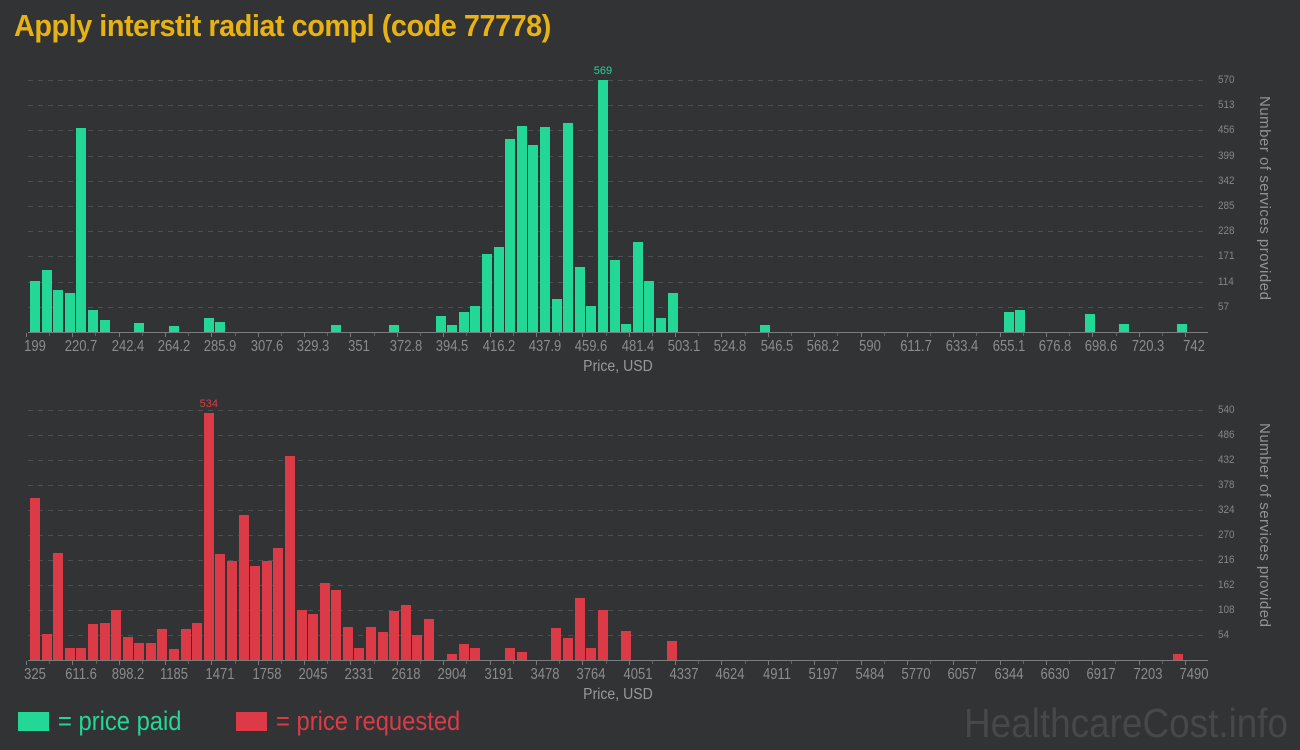 This screenshot has width=1300, height=750. What do you see at coordinates (730, 346) in the screenshot?
I see `x-tick-label: 524.8` at bounding box center [730, 346].